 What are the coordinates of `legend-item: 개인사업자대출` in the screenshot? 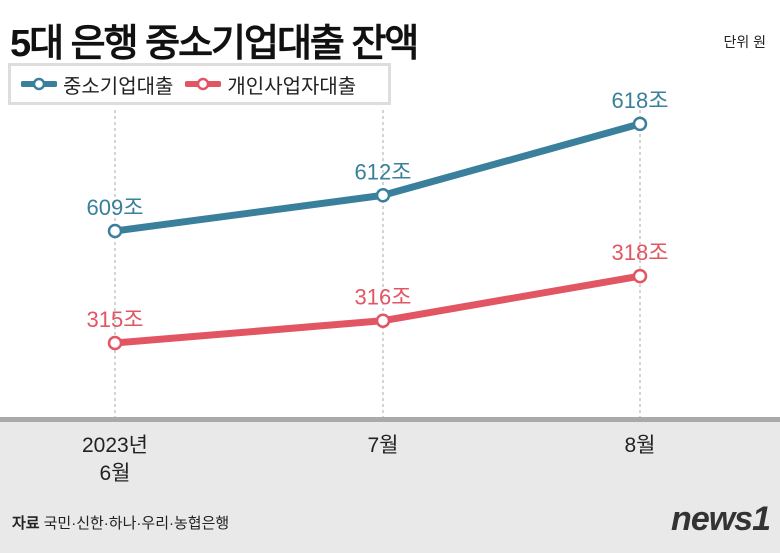 It's located at (270, 84).